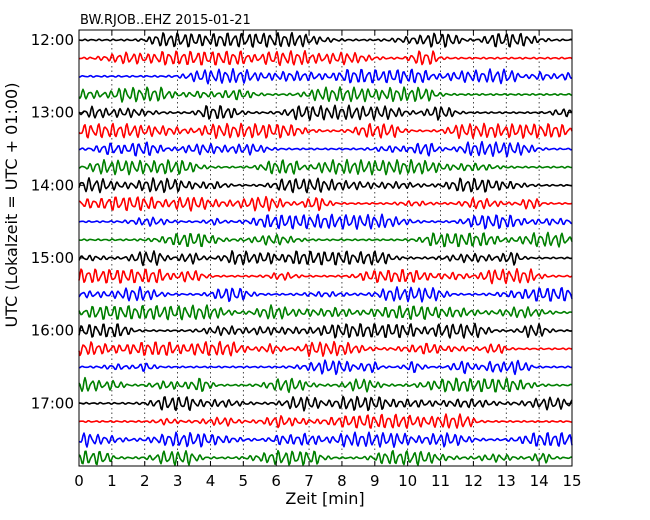  What do you see at coordinates (145, 481) in the screenshot?
I see `x-tick-label: 2` at bounding box center [145, 481].